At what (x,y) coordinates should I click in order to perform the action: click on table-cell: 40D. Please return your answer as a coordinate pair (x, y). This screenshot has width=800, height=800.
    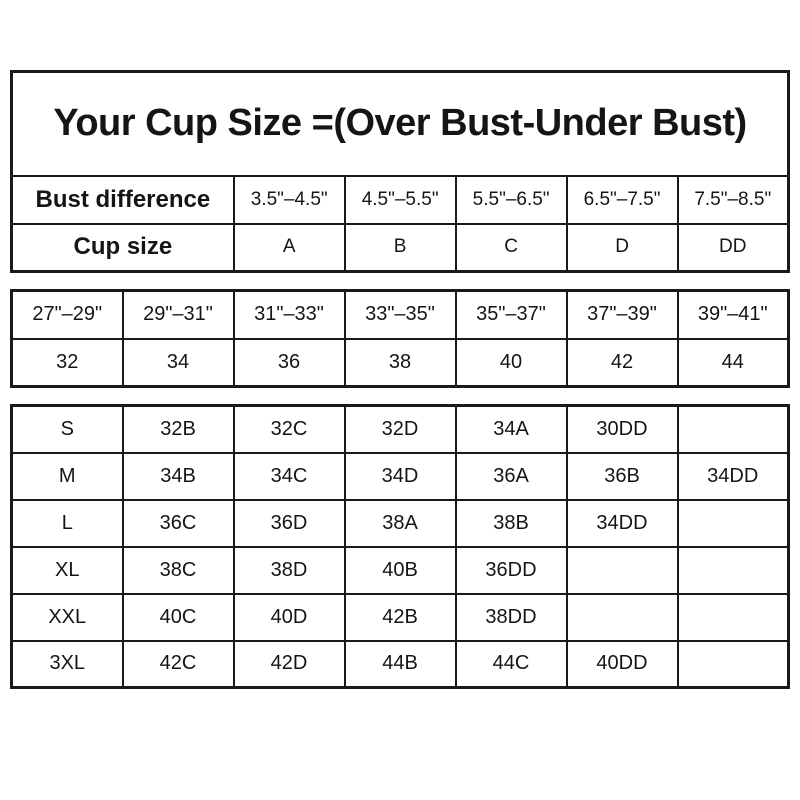
    Looking at the image, I should click on (289, 617).